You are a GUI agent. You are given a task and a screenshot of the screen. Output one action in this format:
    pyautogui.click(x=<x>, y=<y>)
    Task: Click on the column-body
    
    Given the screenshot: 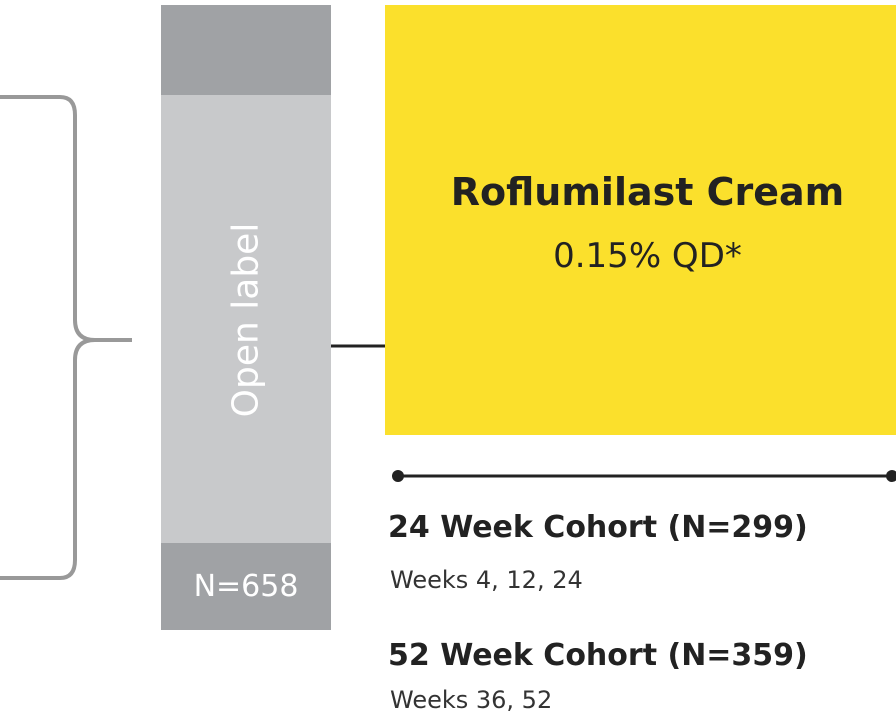 What is the action you would take?
    pyautogui.click(x=246, y=319)
    